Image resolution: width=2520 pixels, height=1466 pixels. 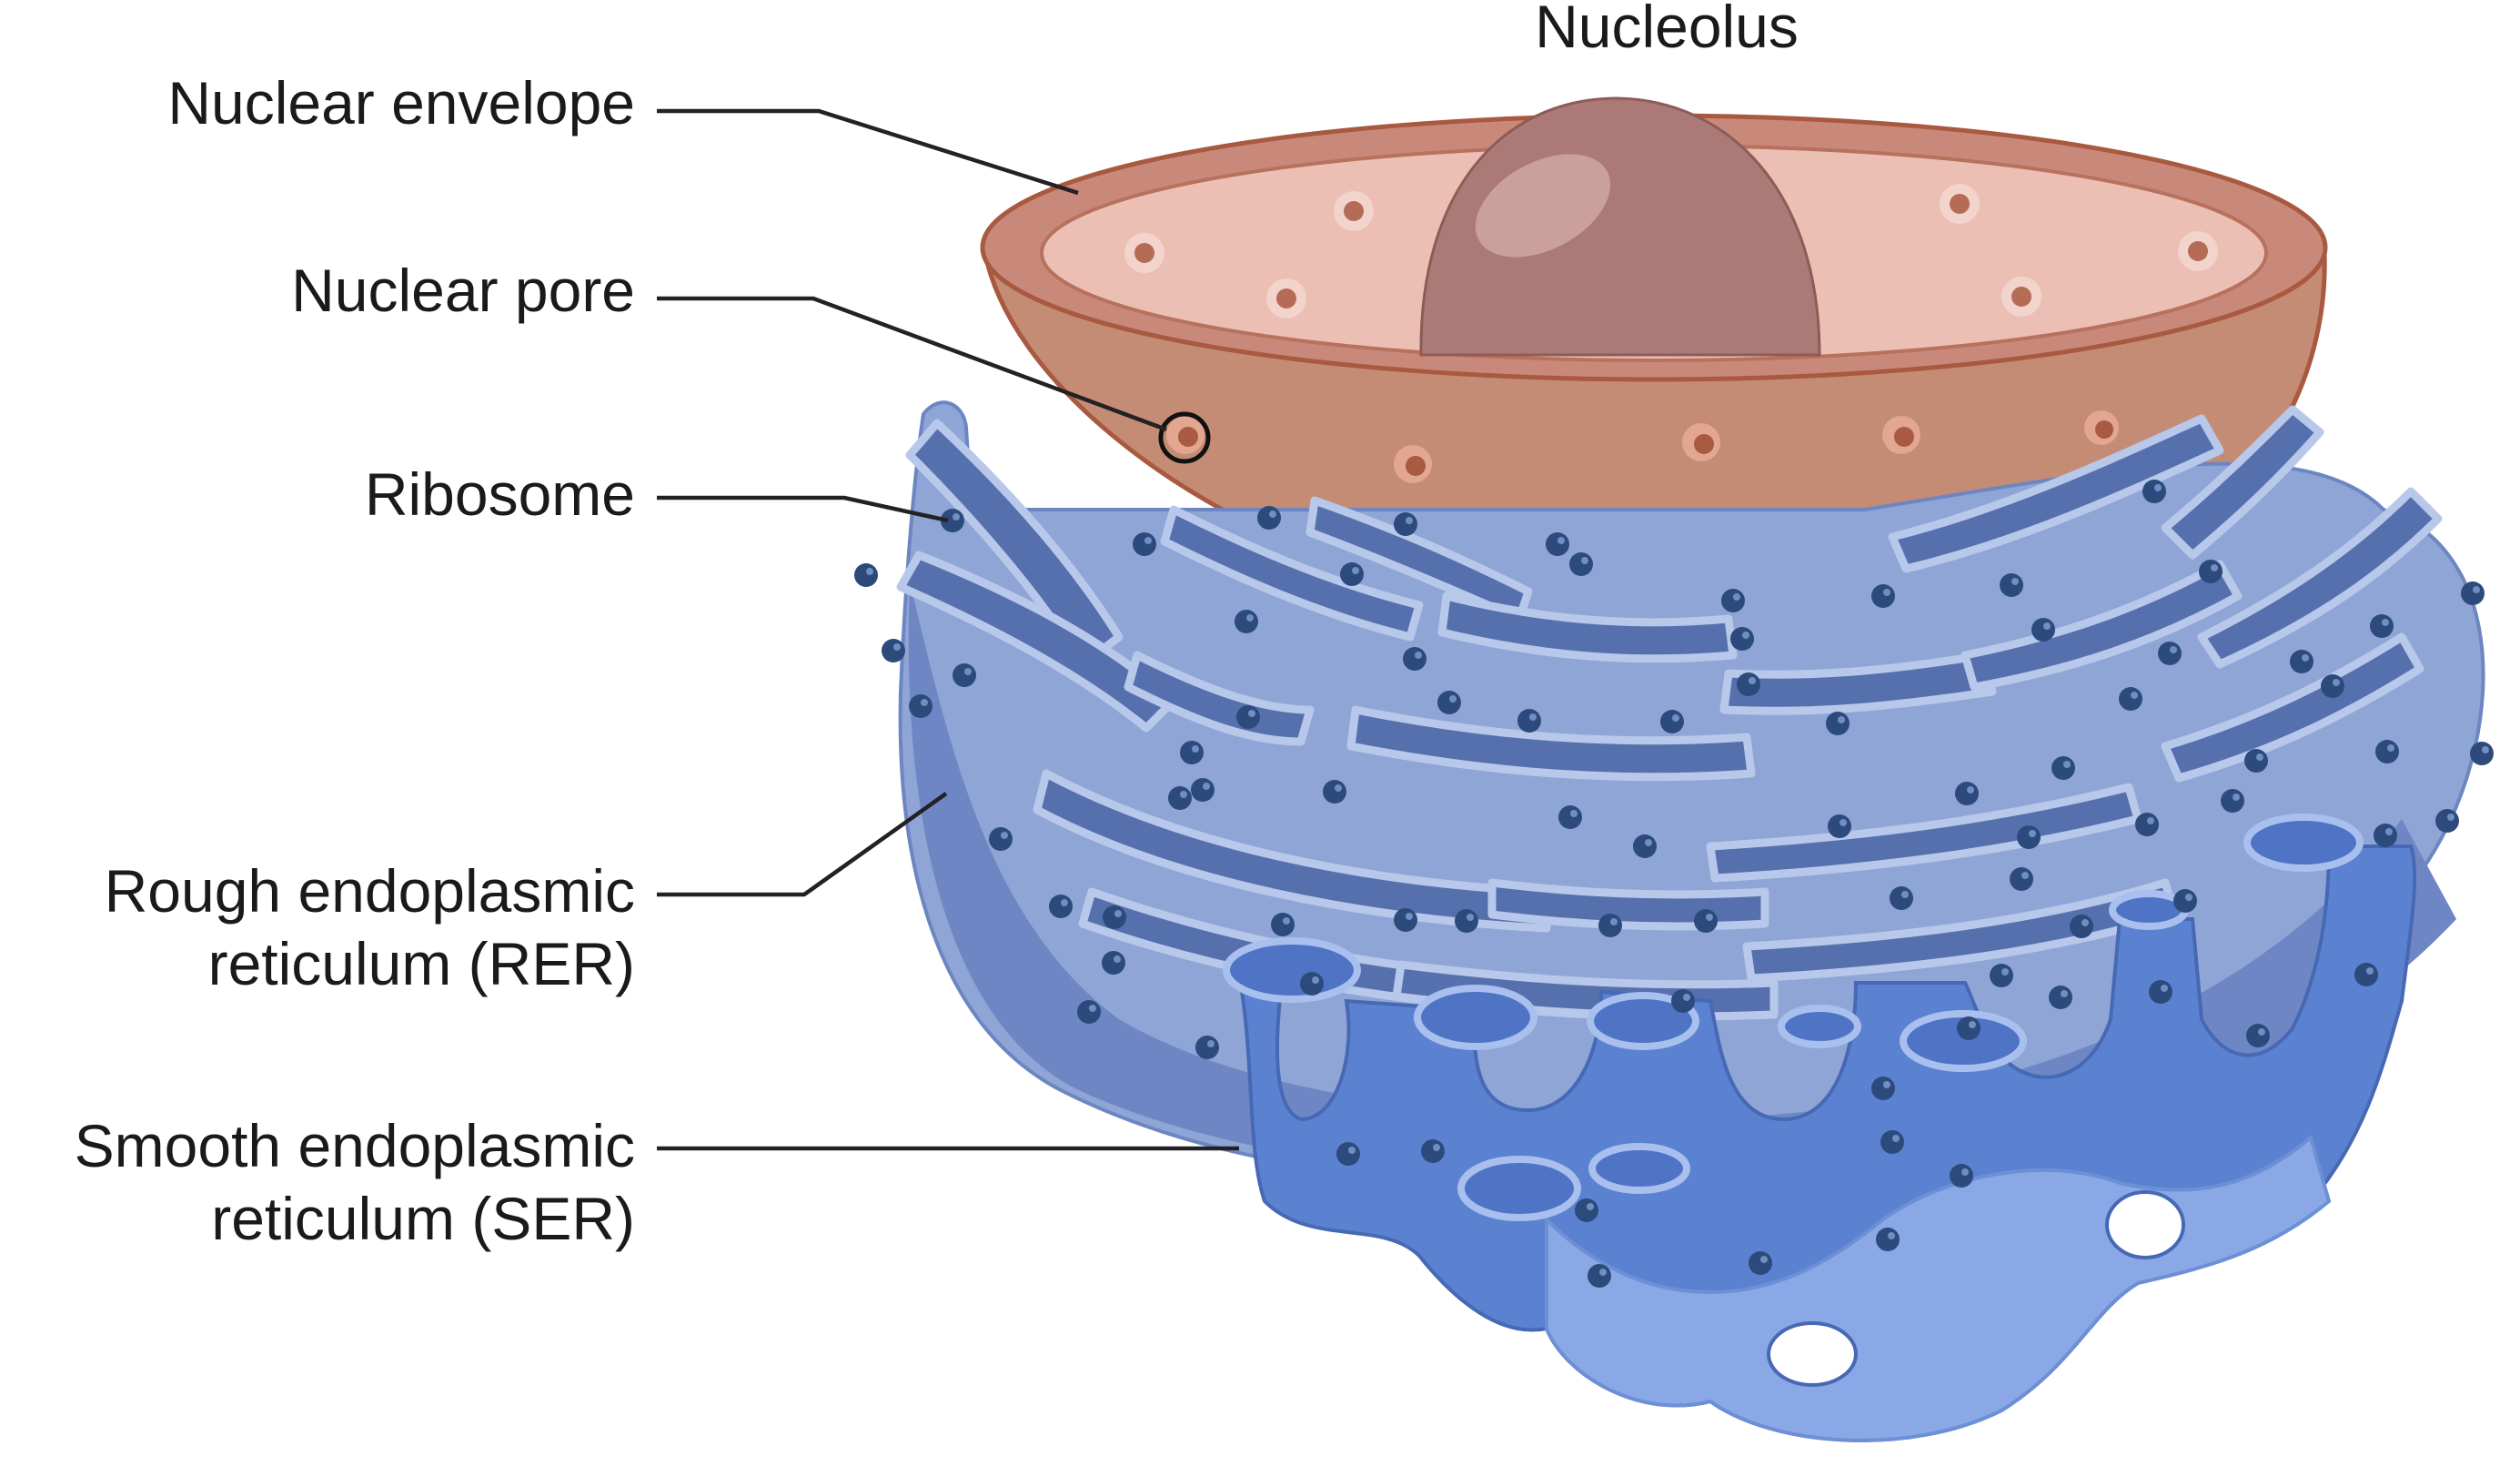 What do you see at coordinates (1667, 30) in the screenshot?
I see `label-nucleolus: Nucleolus` at bounding box center [1667, 30].